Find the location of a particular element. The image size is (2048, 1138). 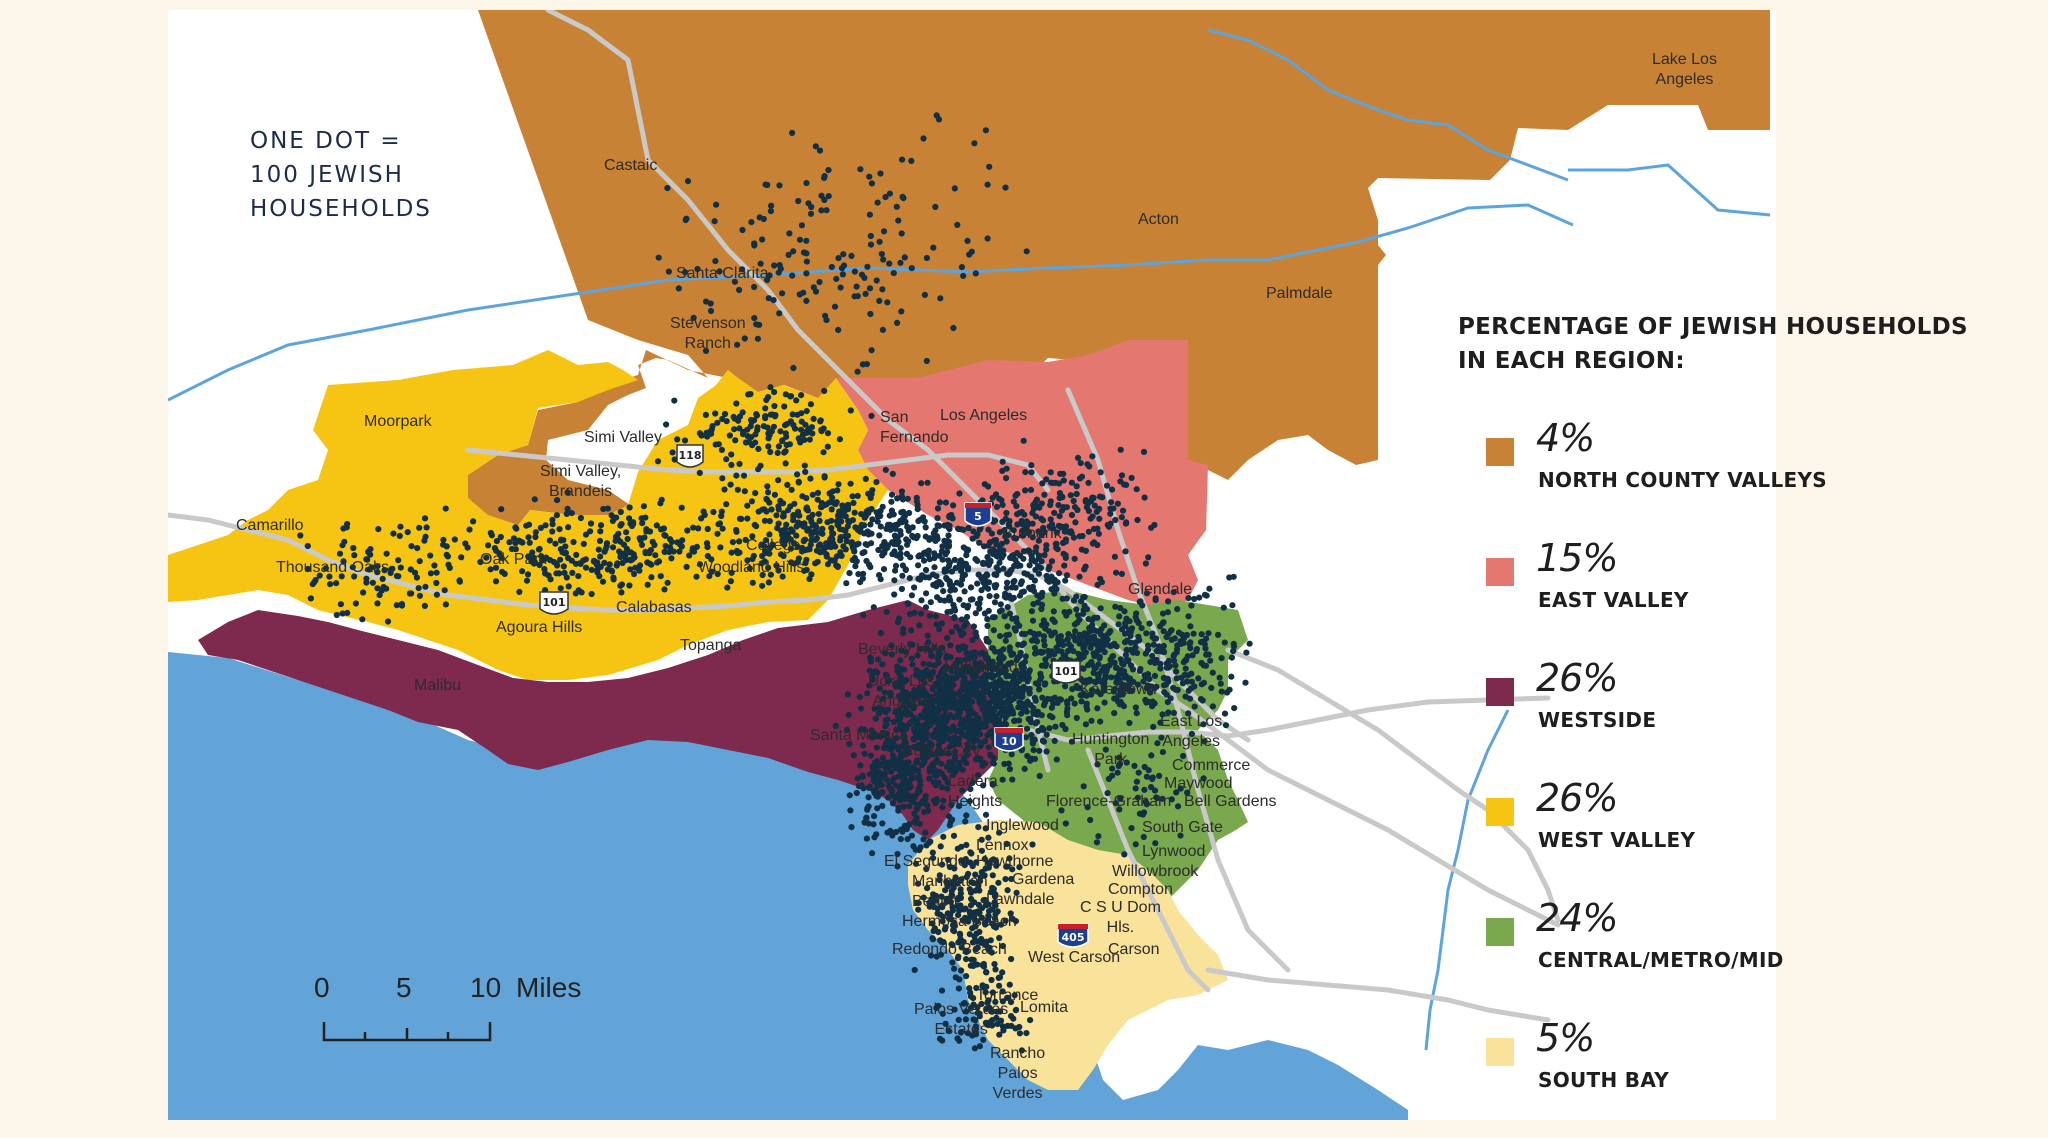

legend-region-label: WESTSIDE is located at coordinates (1597, 720).